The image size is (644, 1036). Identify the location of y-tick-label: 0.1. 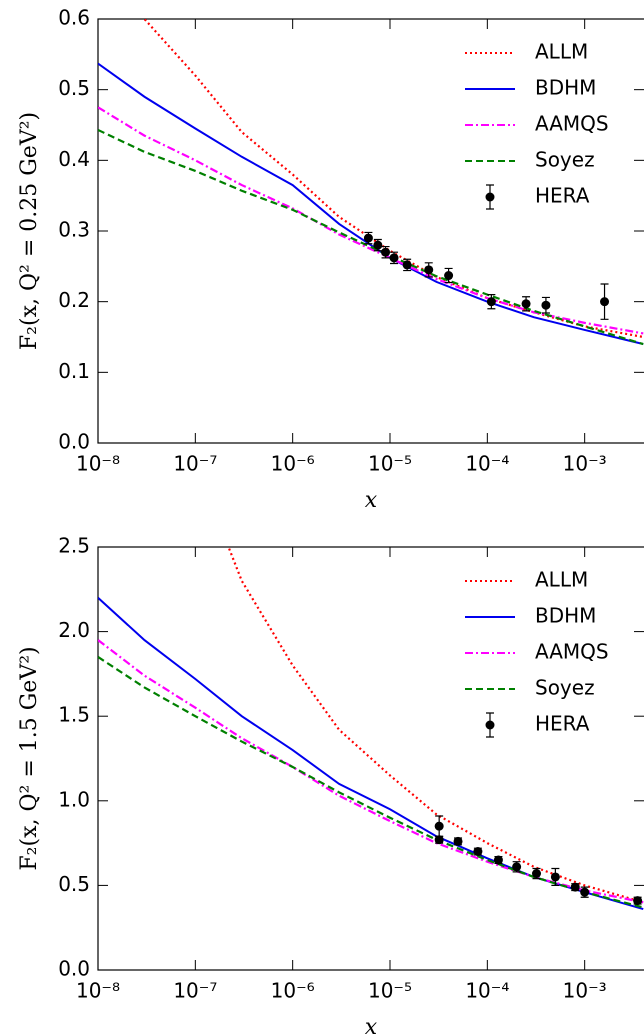
(74, 371).